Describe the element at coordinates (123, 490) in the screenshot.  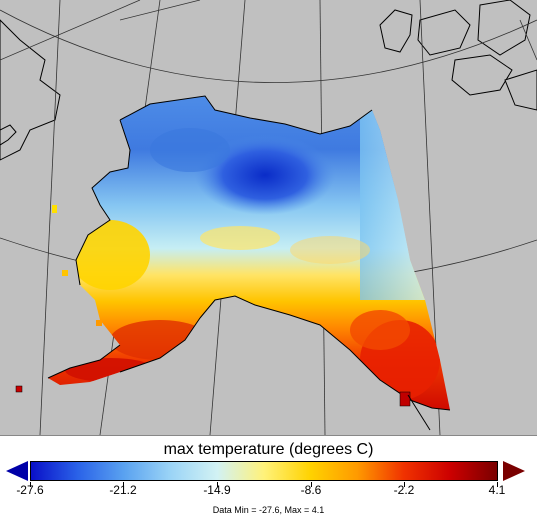
I see `colorbar-tick-label: -21.2` at that location.